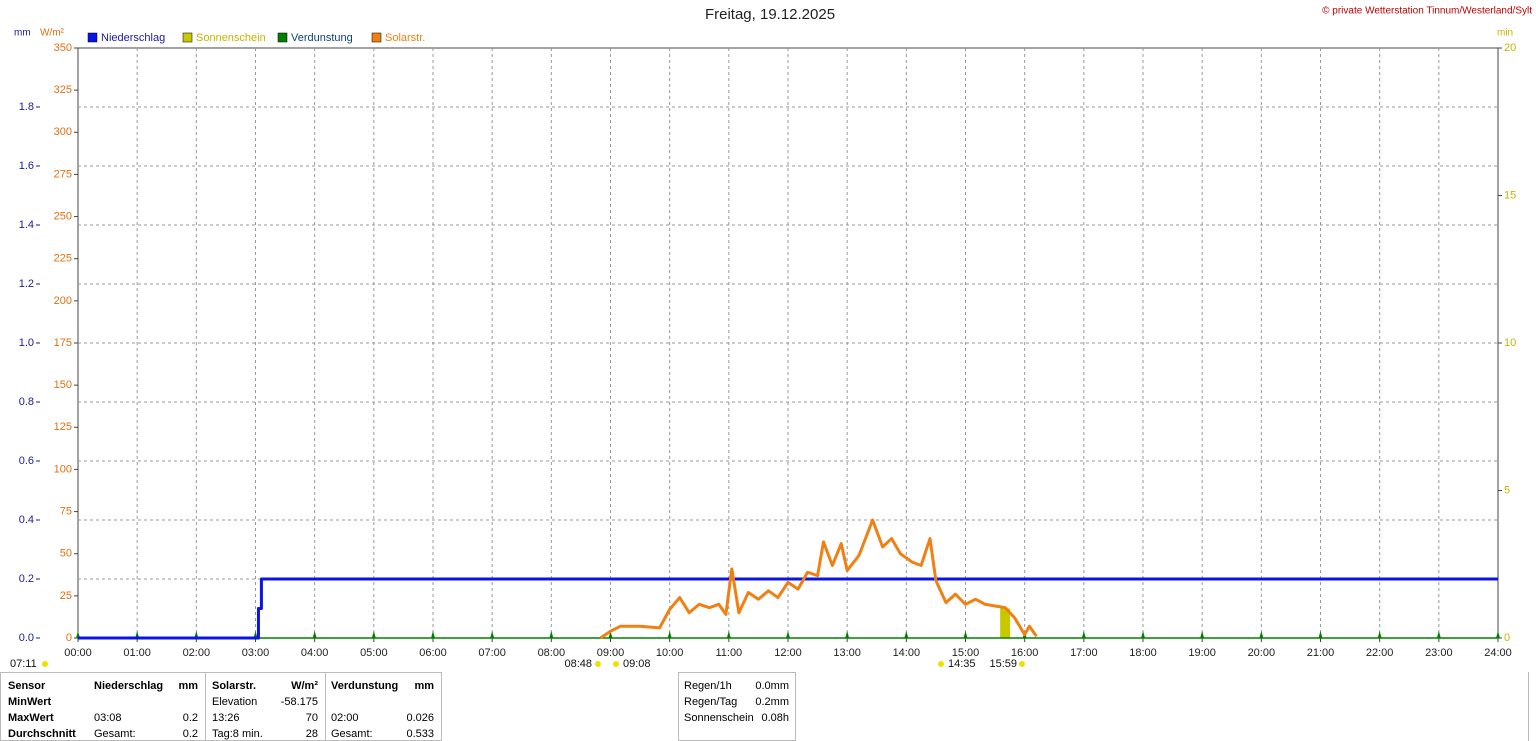 The width and height of the screenshot is (1536, 741). What do you see at coordinates (63, 427) in the screenshot?
I see `y2-tick-label: 125` at bounding box center [63, 427].